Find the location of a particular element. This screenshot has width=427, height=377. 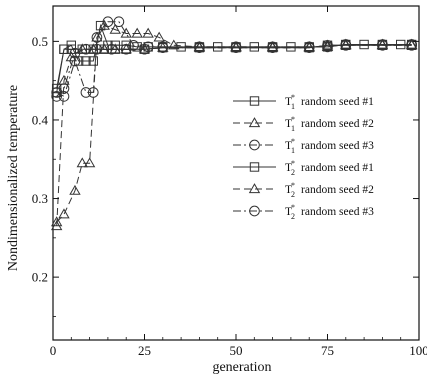

legend-label: T* 2 random seed #1 is located at coordinates (329, 168).